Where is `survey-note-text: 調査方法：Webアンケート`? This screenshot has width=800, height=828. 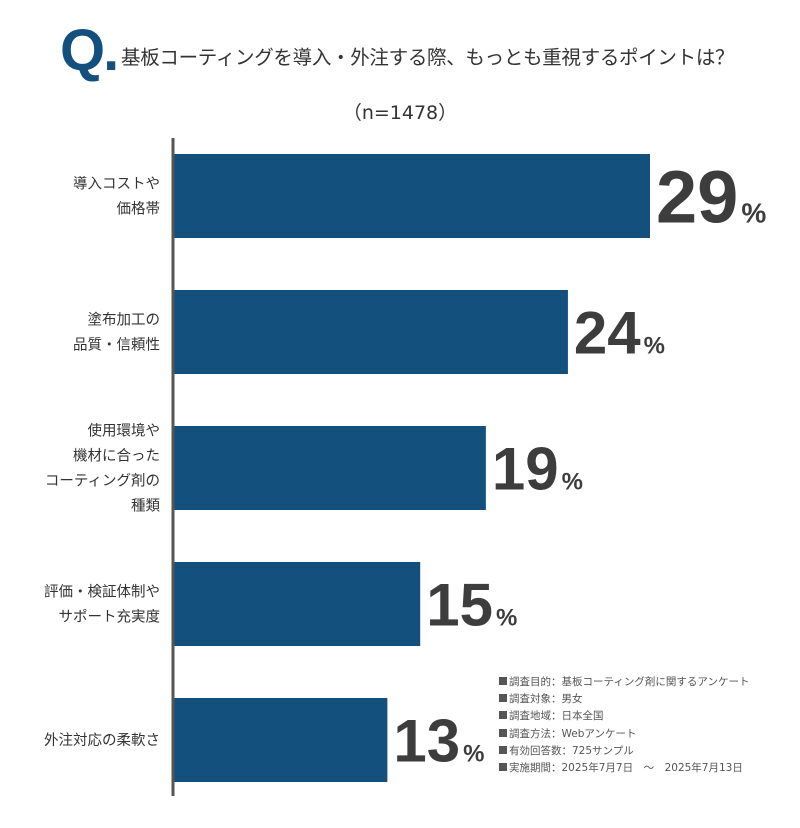 survey-note-text: 調査方法：Webアンケート is located at coordinates (573, 733).